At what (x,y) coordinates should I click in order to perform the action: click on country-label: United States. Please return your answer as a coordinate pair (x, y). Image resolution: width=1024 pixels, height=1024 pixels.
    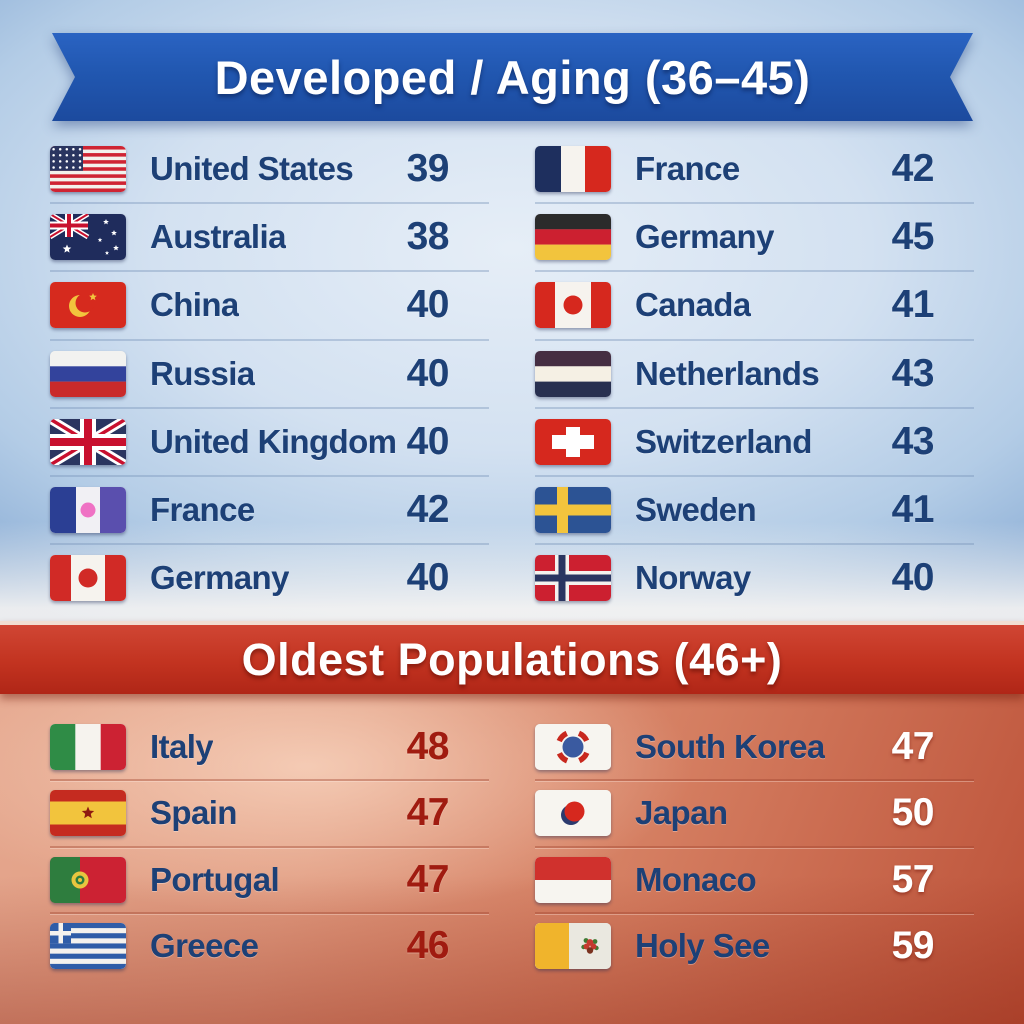
    Looking at the image, I should click on (252, 169).